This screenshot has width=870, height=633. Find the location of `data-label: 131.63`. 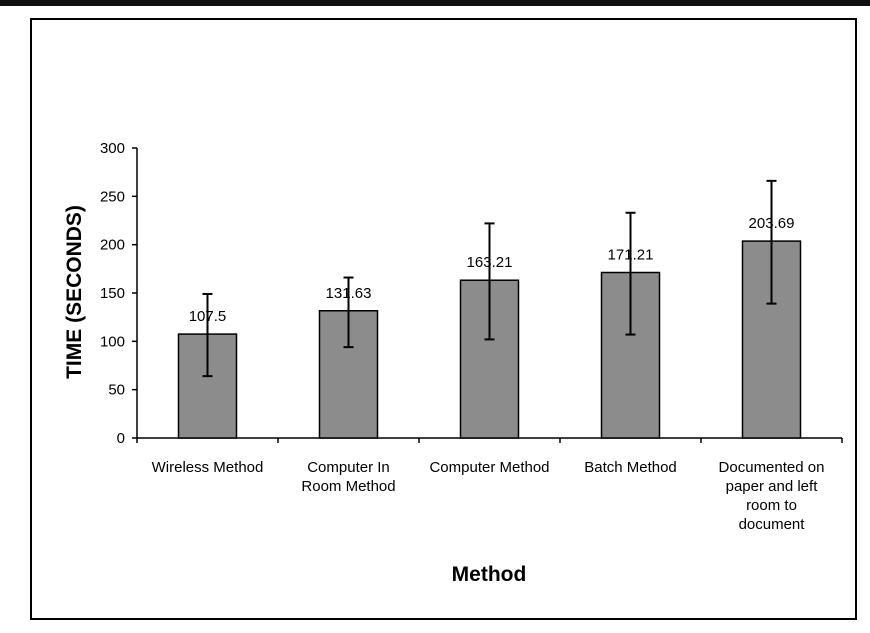

data-label: 131.63 is located at coordinates (349, 293).